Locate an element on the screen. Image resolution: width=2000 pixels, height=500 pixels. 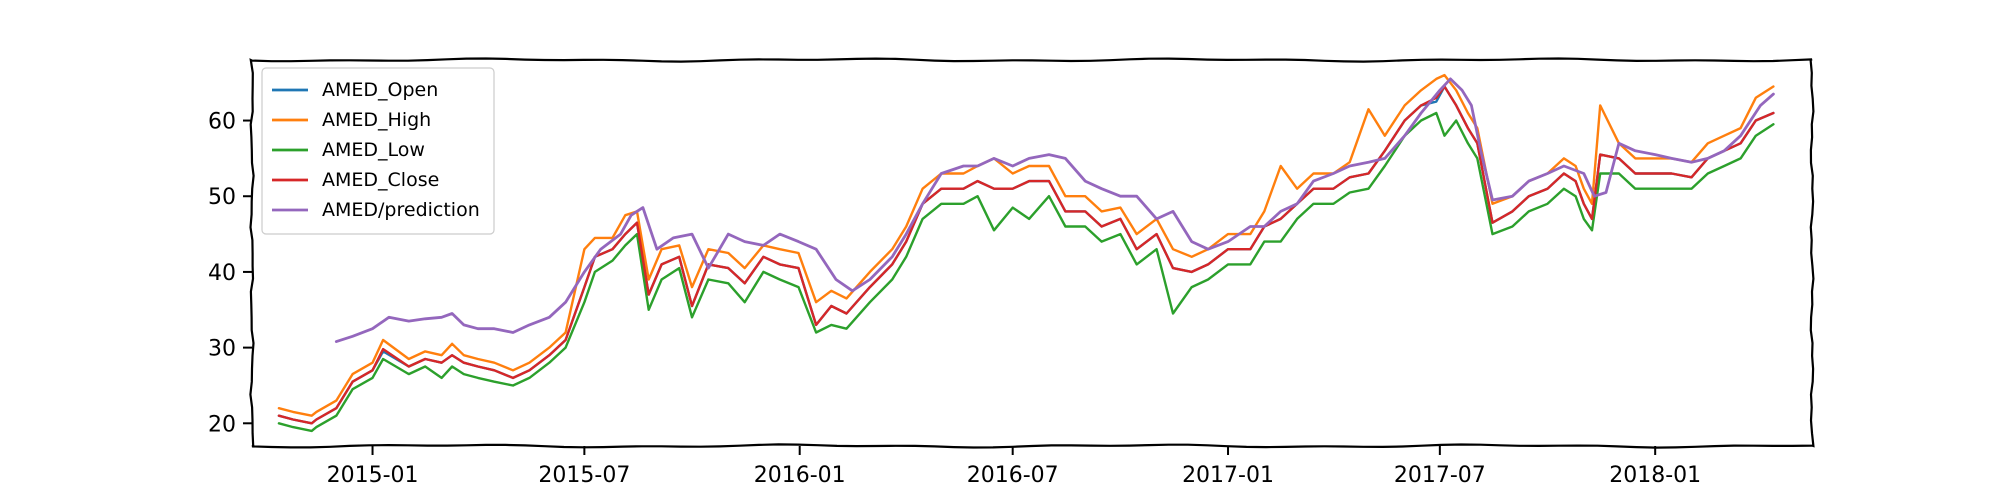
x-tick-label: 2015-01 is located at coordinates (373, 475).